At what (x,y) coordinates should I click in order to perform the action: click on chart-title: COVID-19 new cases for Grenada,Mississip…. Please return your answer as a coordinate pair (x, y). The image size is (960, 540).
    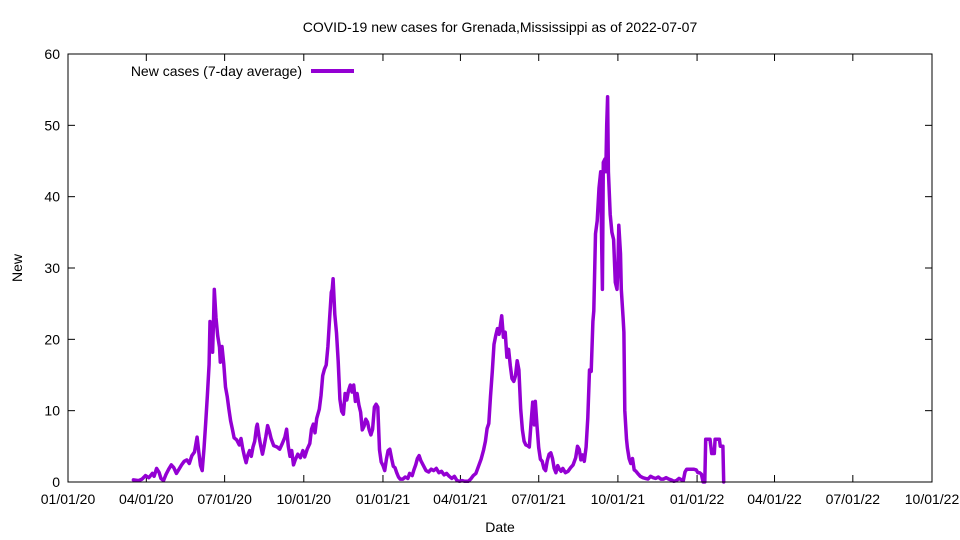
    Looking at the image, I should click on (500, 27).